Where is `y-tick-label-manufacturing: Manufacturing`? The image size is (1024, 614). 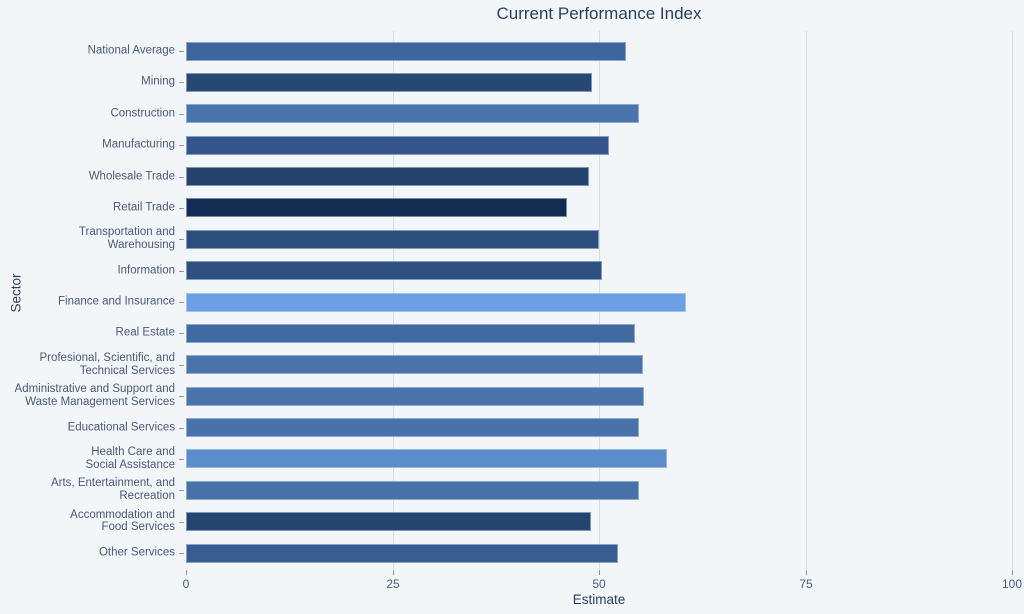
y-tick-label-manufacturing: Manufacturing is located at coordinates (138, 144).